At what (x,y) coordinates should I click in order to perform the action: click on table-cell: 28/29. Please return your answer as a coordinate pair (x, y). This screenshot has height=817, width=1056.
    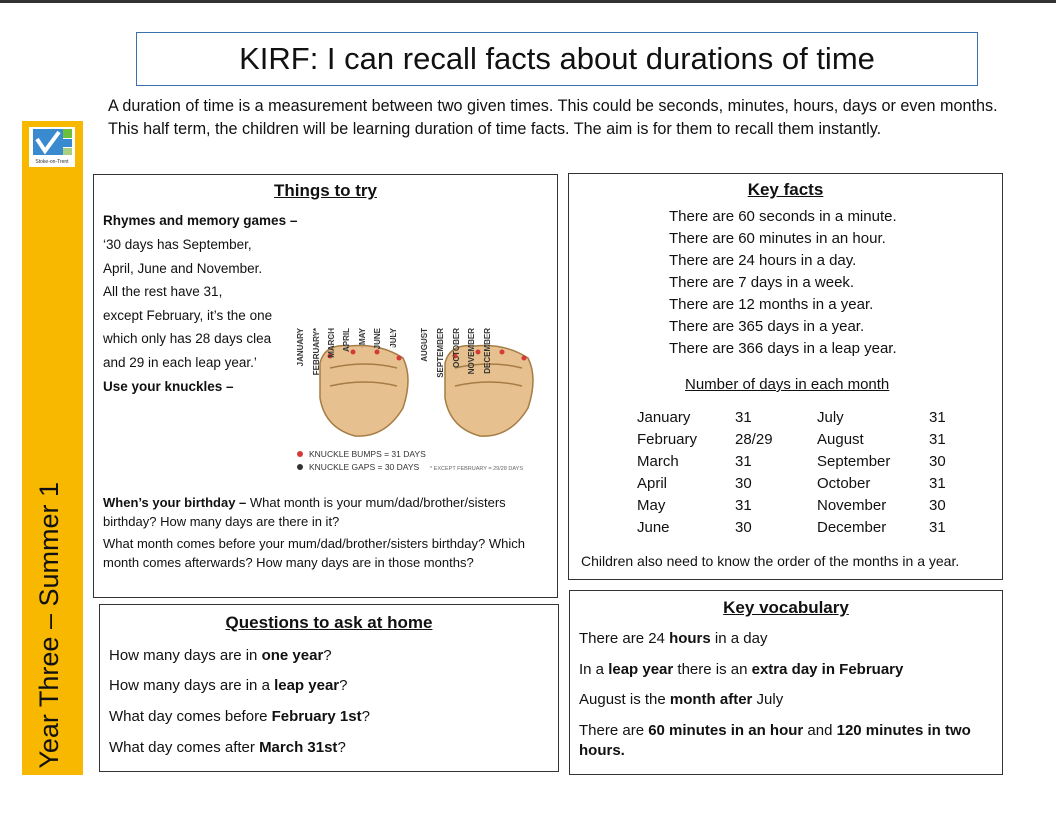
    Looking at the image, I should click on (754, 439).